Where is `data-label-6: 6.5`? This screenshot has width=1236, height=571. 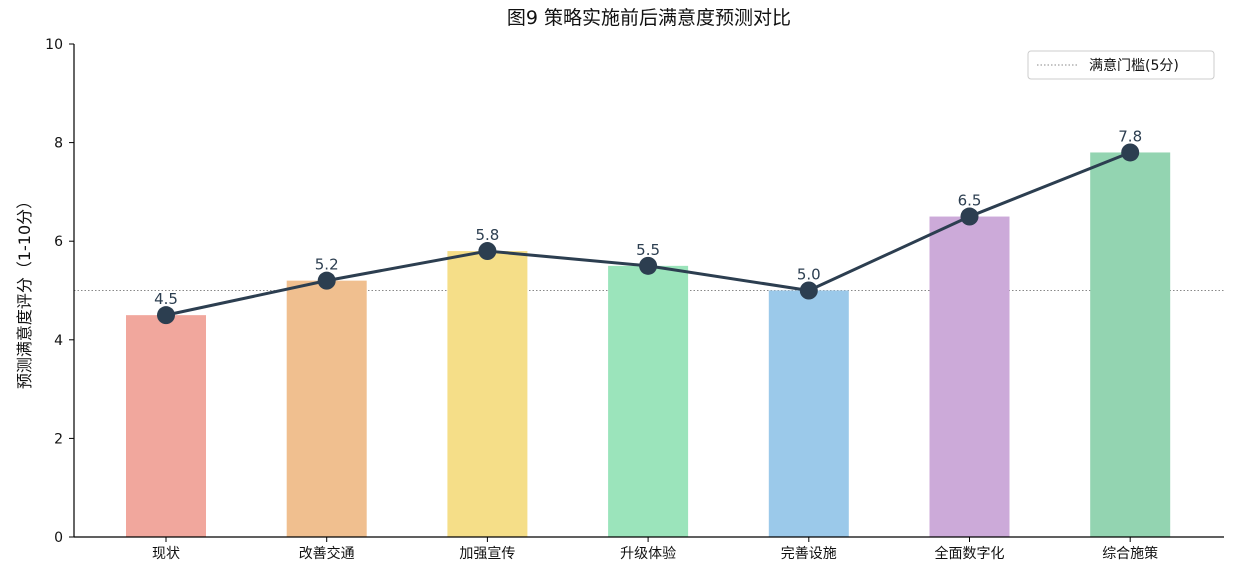
data-label-6: 6.5 is located at coordinates (970, 201).